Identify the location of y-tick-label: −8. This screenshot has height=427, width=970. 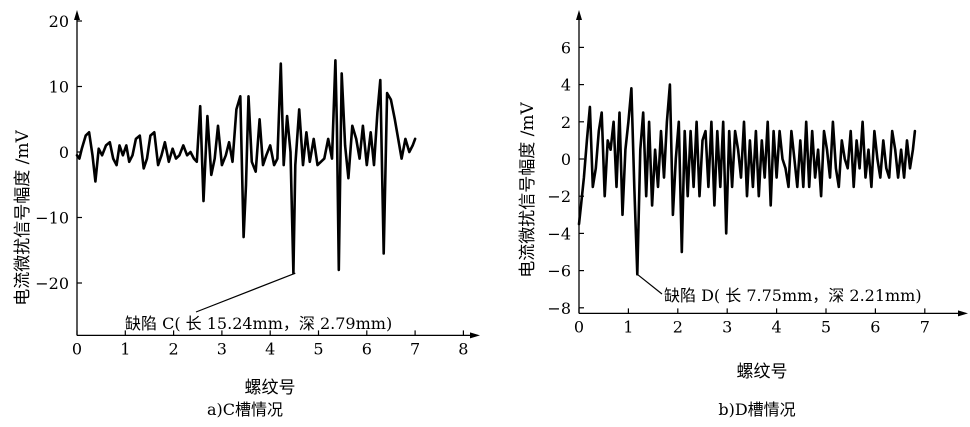
(559, 308).